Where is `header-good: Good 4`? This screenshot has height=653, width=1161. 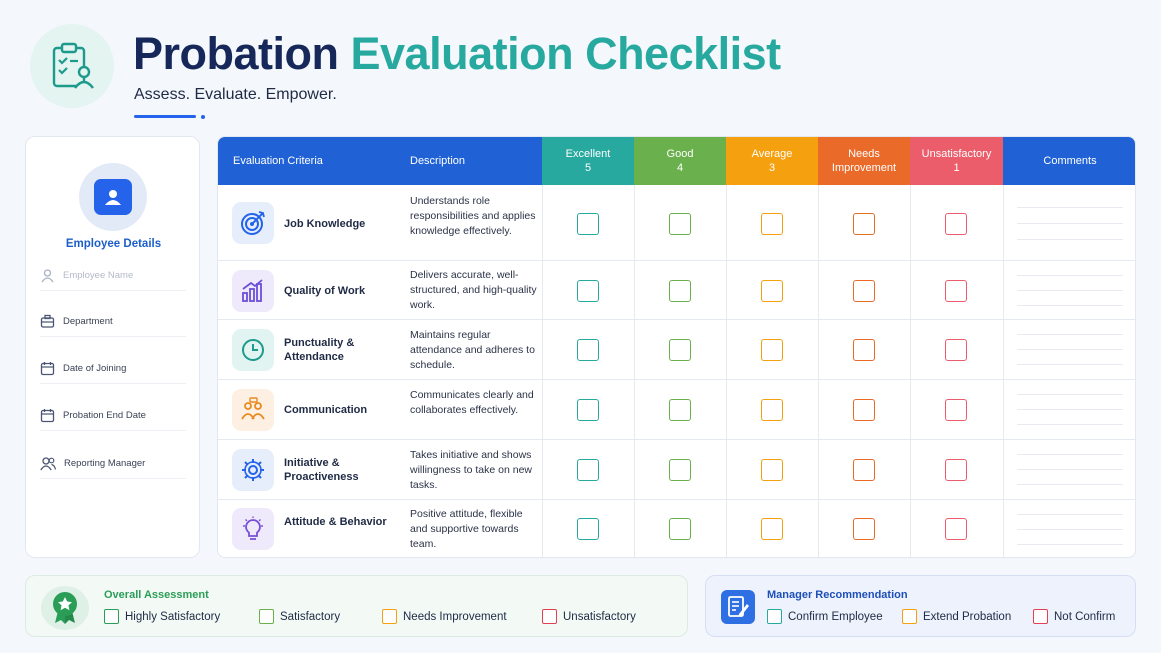
header-good: Good 4 is located at coordinates (680, 161).